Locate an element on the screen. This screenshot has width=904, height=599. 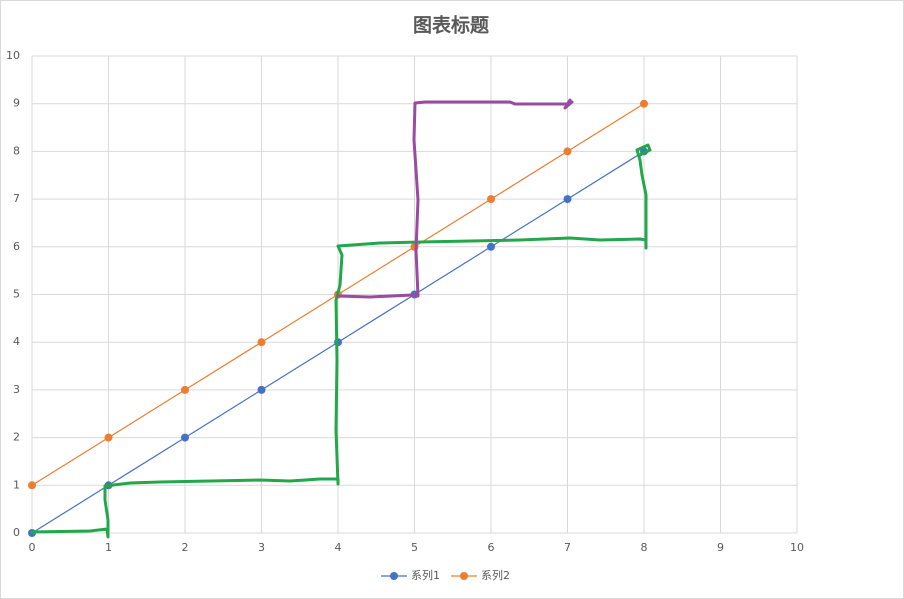
x-tick-label: 2 is located at coordinates (185, 547).